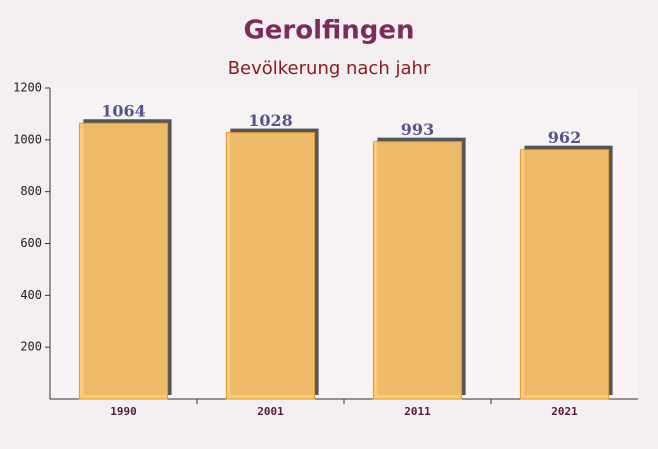 The image size is (658, 449). I want to click on x-tick-label: 2021, so click(564, 411).